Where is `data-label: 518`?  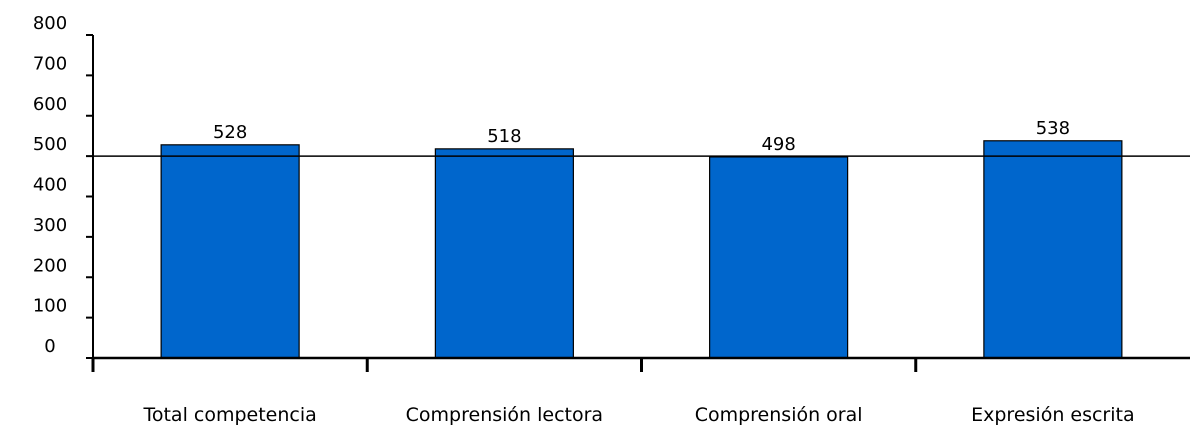
data-label: 518 is located at coordinates (504, 136).